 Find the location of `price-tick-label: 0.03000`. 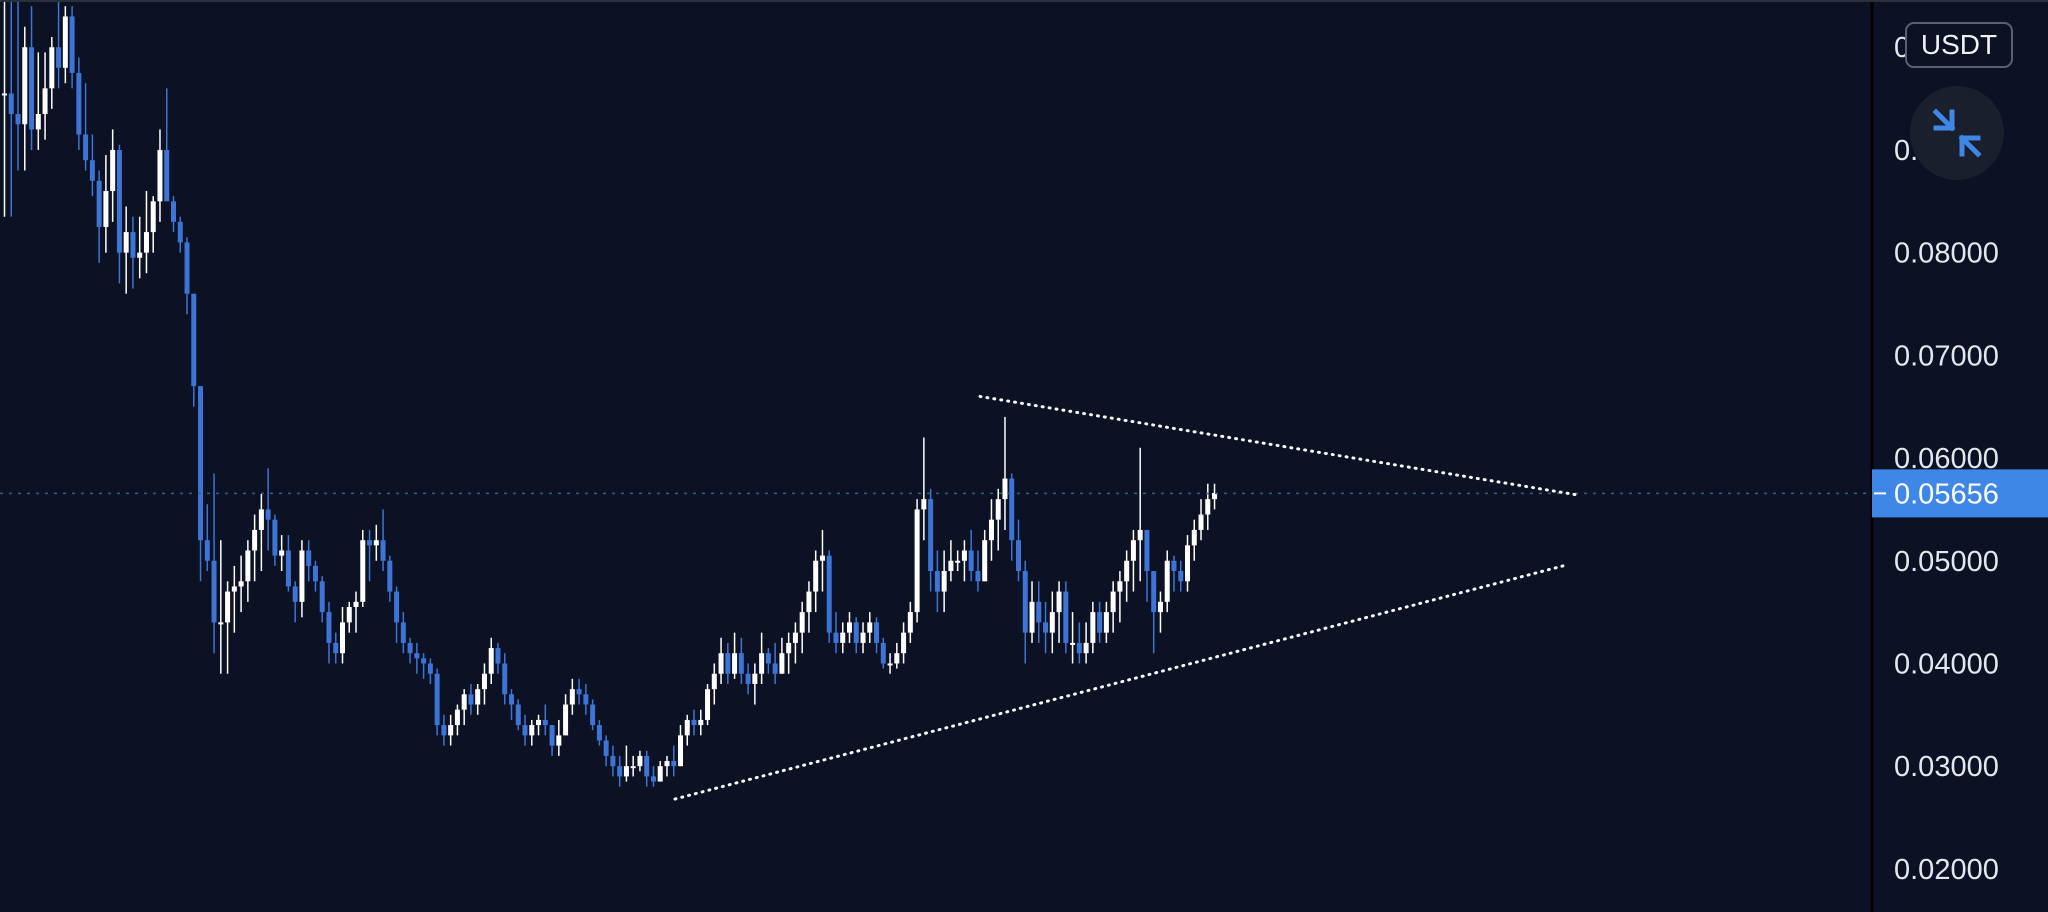

price-tick-label: 0.03000 is located at coordinates (1946, 767).